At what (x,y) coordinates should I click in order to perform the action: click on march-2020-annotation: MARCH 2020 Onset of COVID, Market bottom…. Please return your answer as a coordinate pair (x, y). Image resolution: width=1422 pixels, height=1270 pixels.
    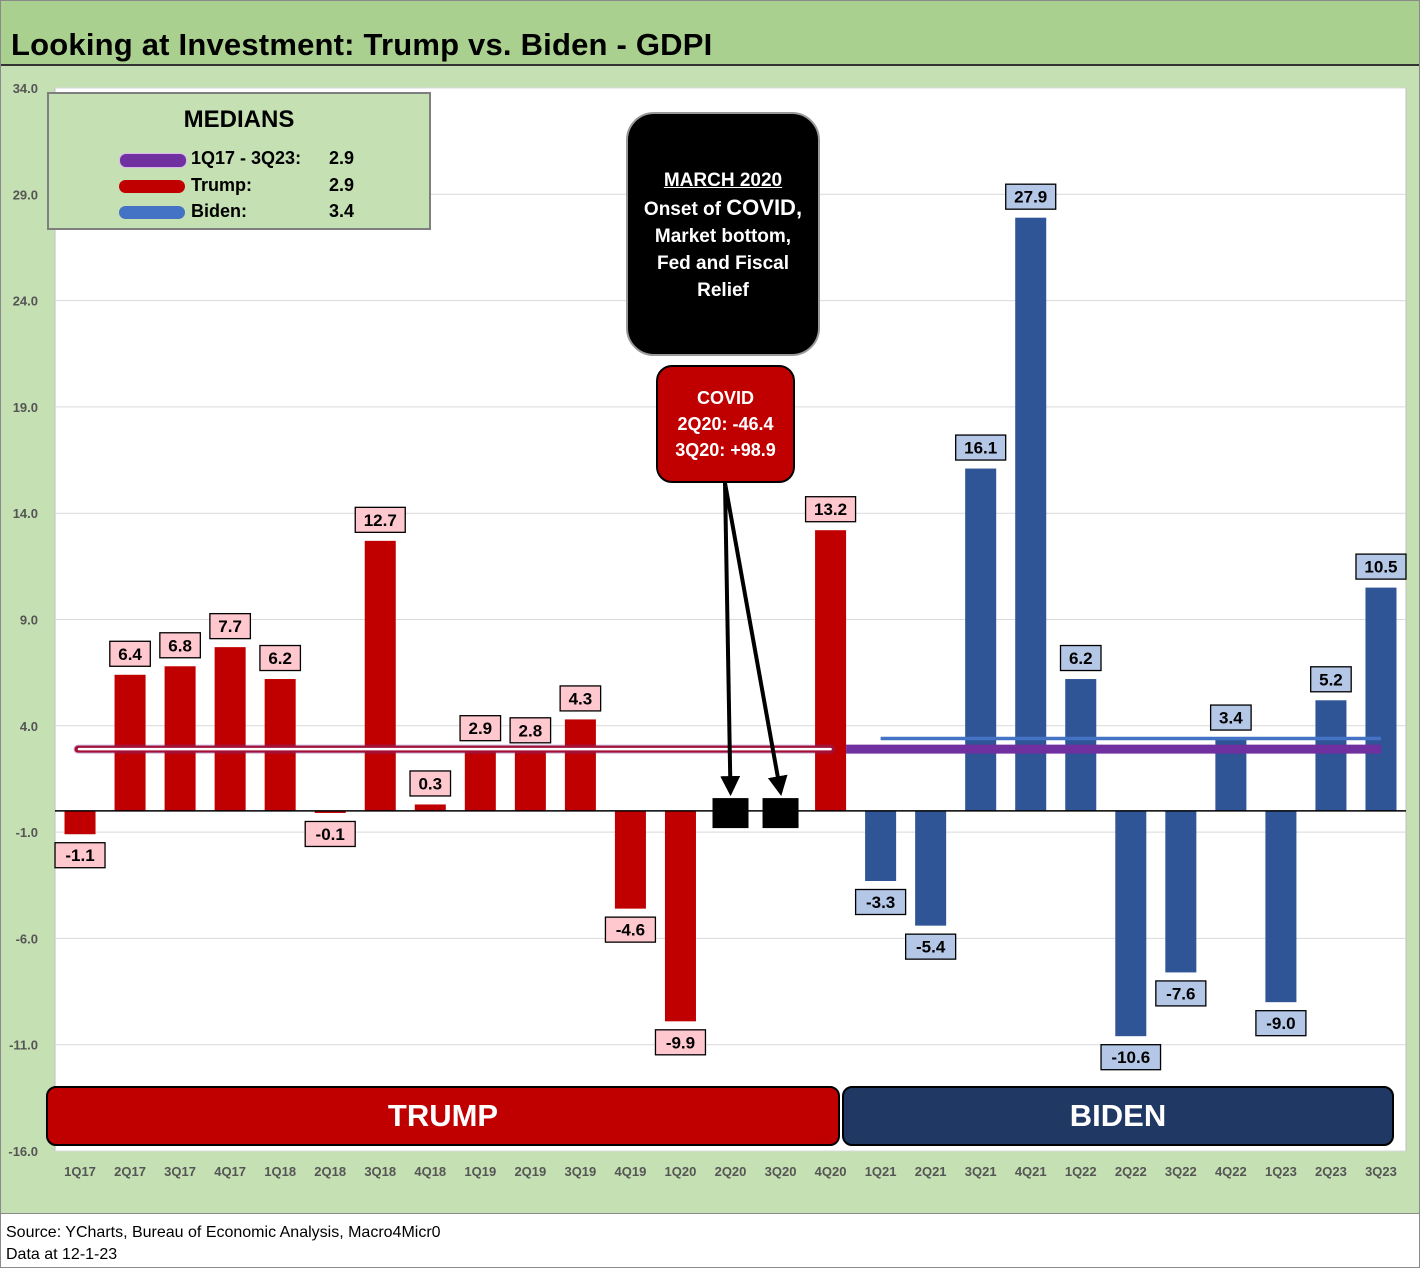
    Looking at the image, I should click on (723, 234).